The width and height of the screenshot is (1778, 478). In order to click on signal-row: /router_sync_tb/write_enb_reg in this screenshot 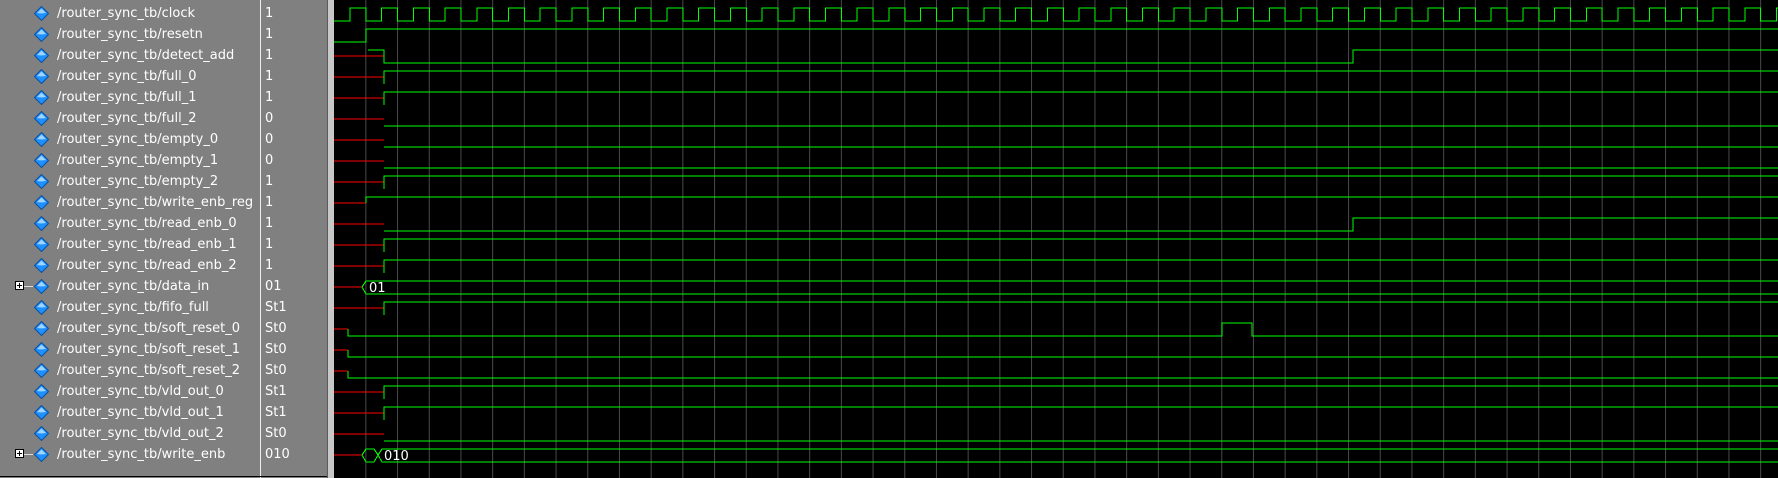, I will do `click(130, 202)`.